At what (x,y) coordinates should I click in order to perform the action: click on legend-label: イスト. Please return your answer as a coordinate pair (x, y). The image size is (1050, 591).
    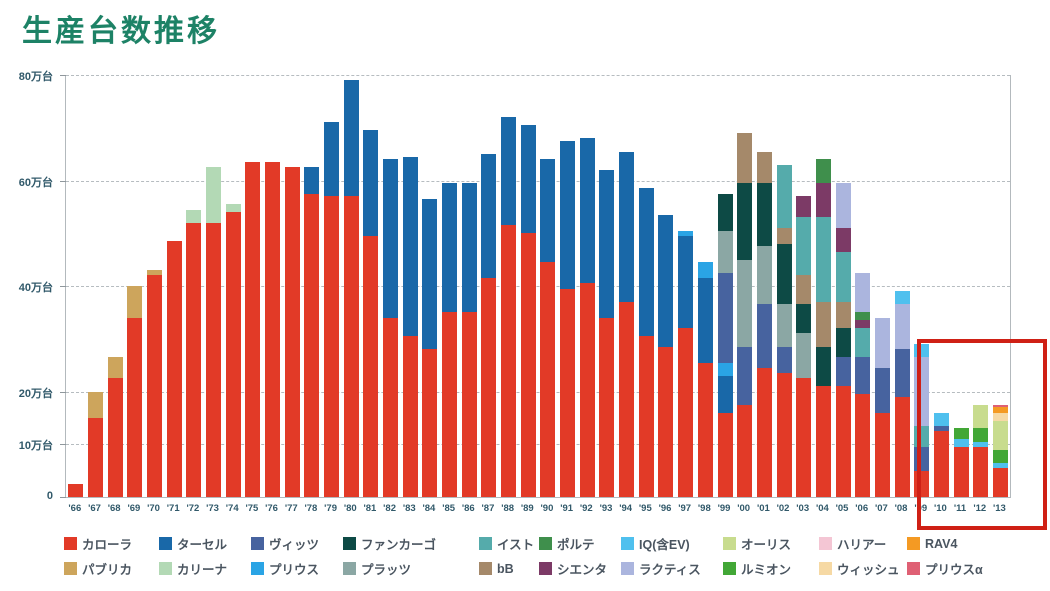
    Looking at the image, I should click on (516, 545).